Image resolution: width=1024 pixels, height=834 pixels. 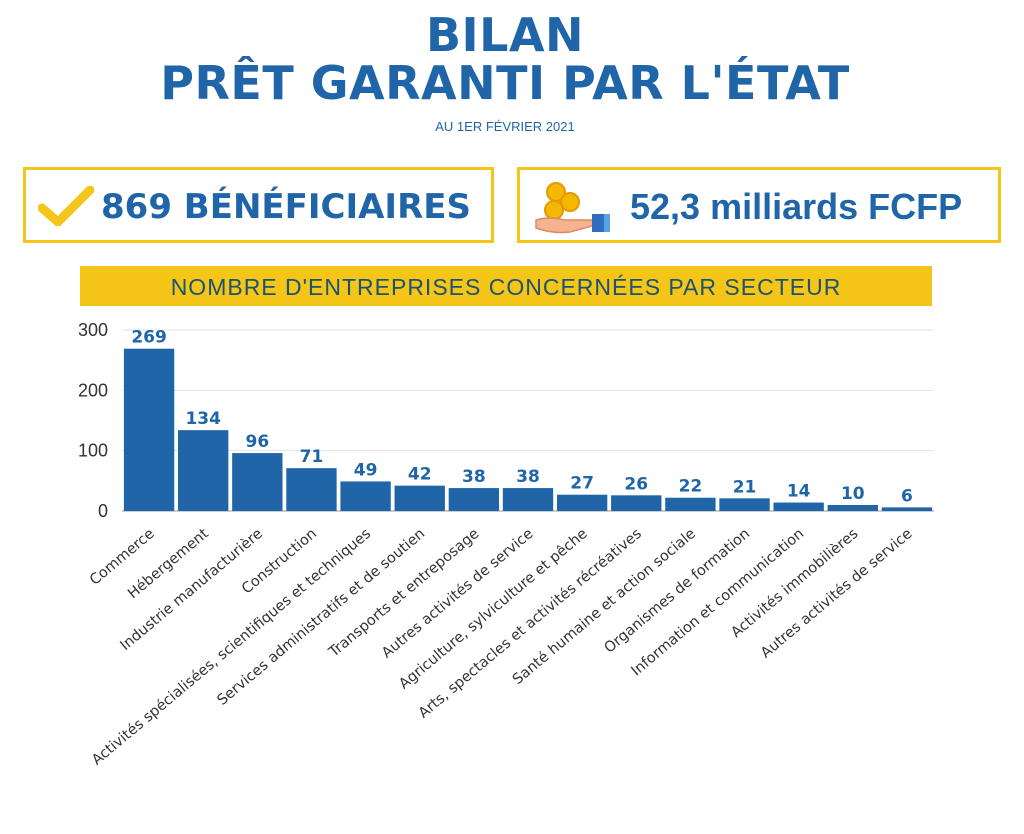 What do you see at coordinates (203, 419) in the screenshot?
I see `data-label: 134` at bounding box center [203, 419].